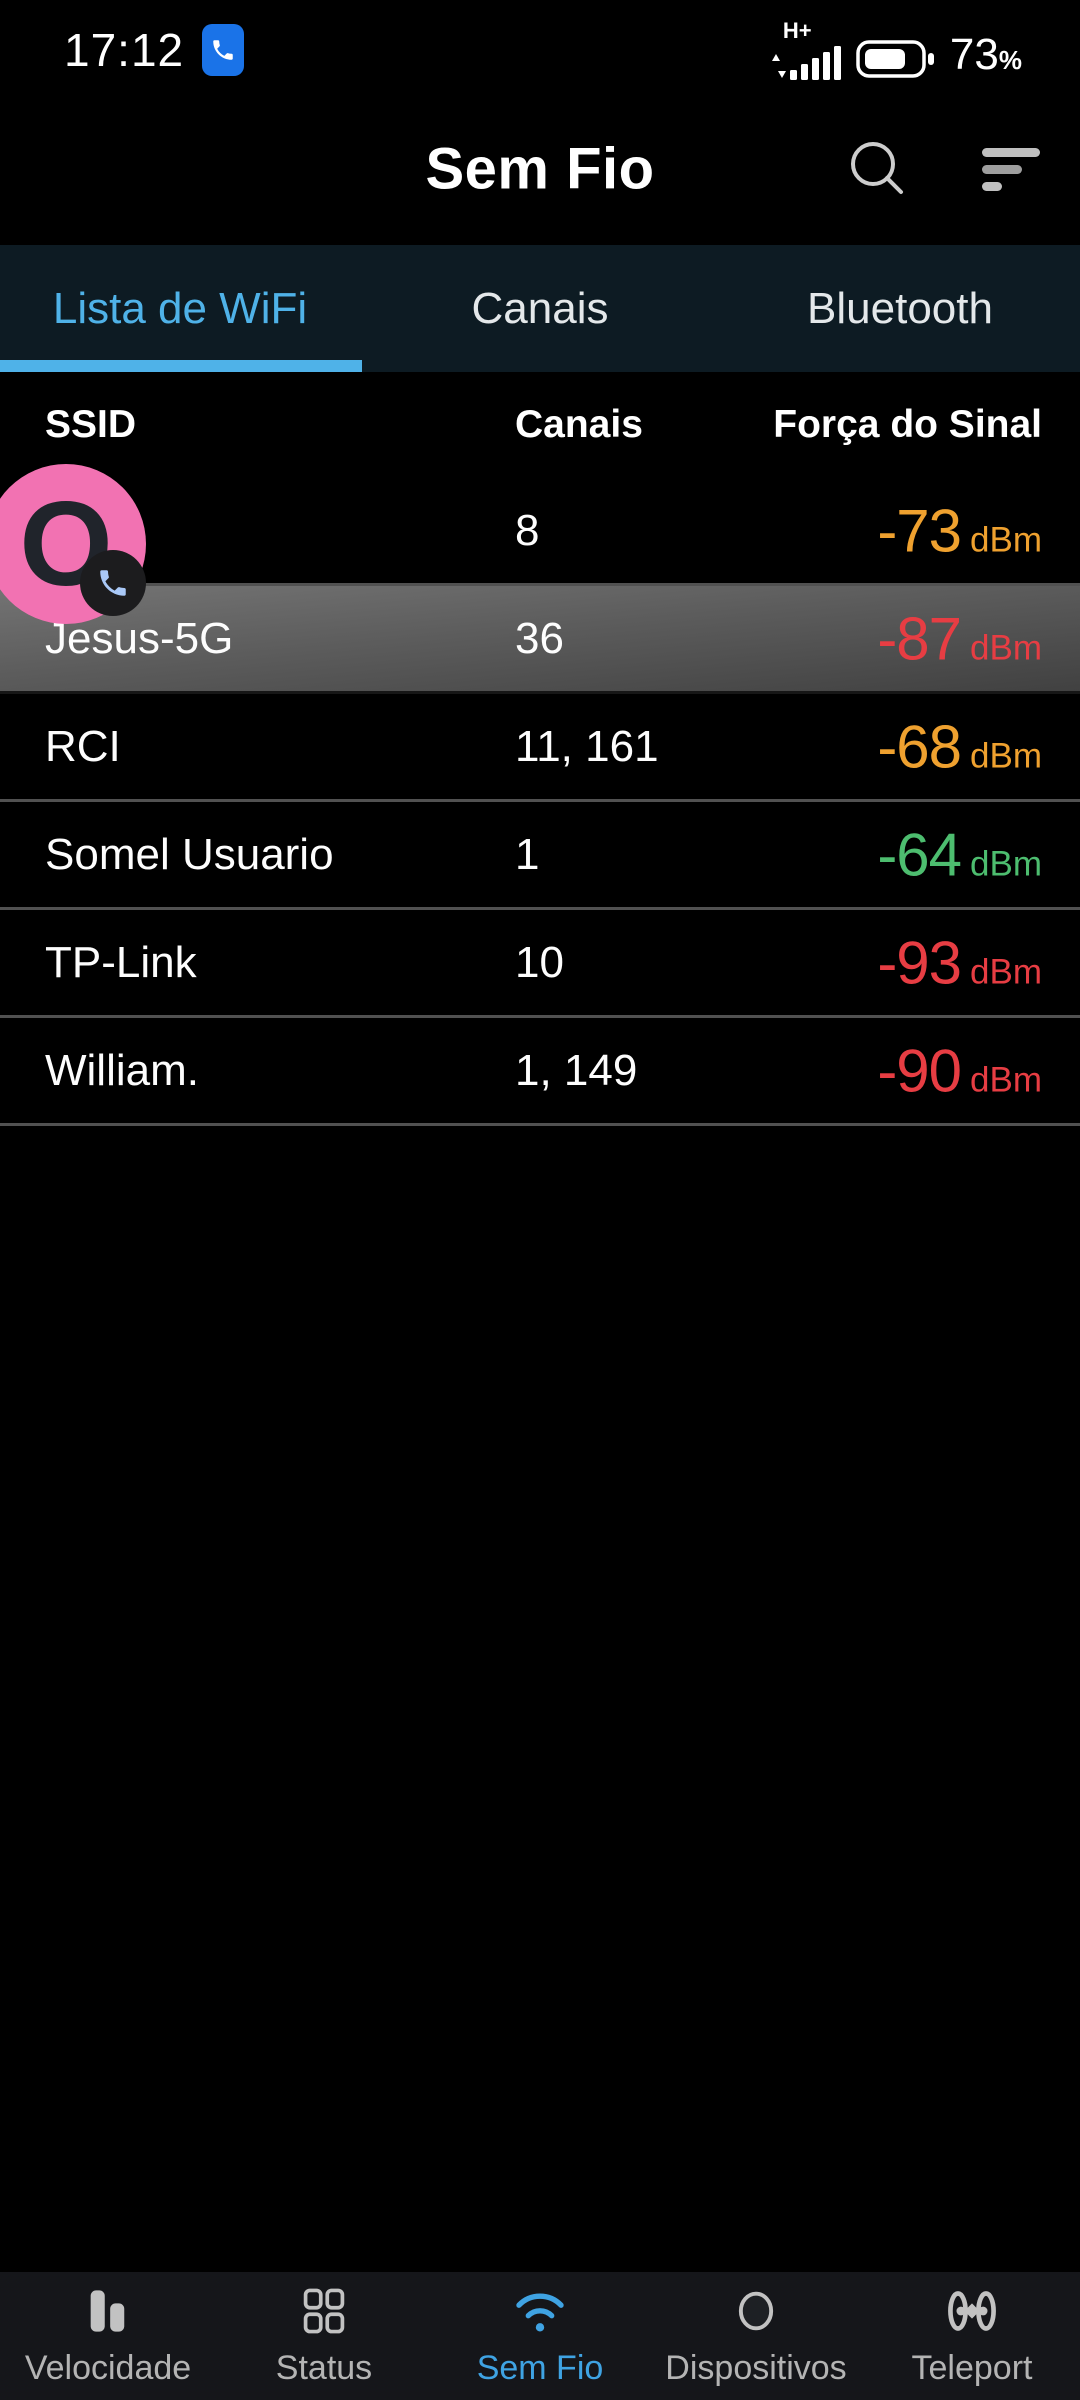 This screenshot has height=2400, width=1080. Describe the element at coordinates (897, 59) in the screenshot. I see `battery-icon` at that location.